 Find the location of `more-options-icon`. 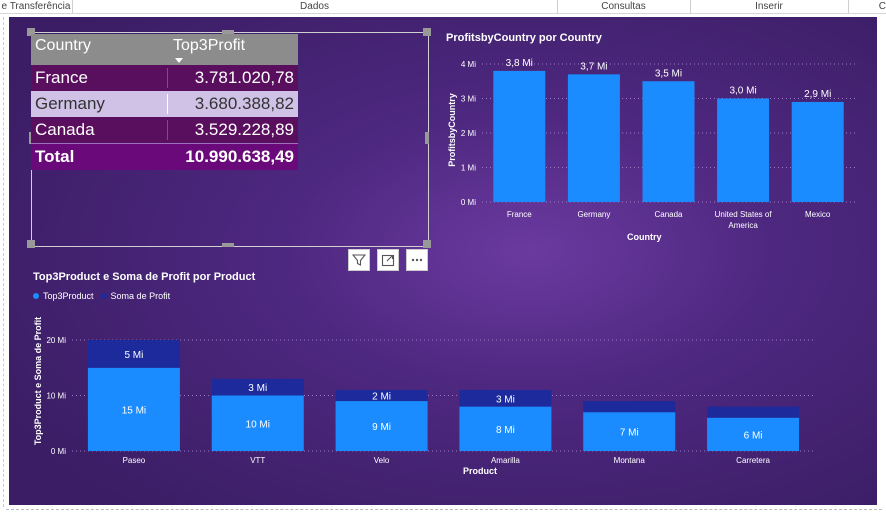

more-options-icon is located at coordinates (417, 260).